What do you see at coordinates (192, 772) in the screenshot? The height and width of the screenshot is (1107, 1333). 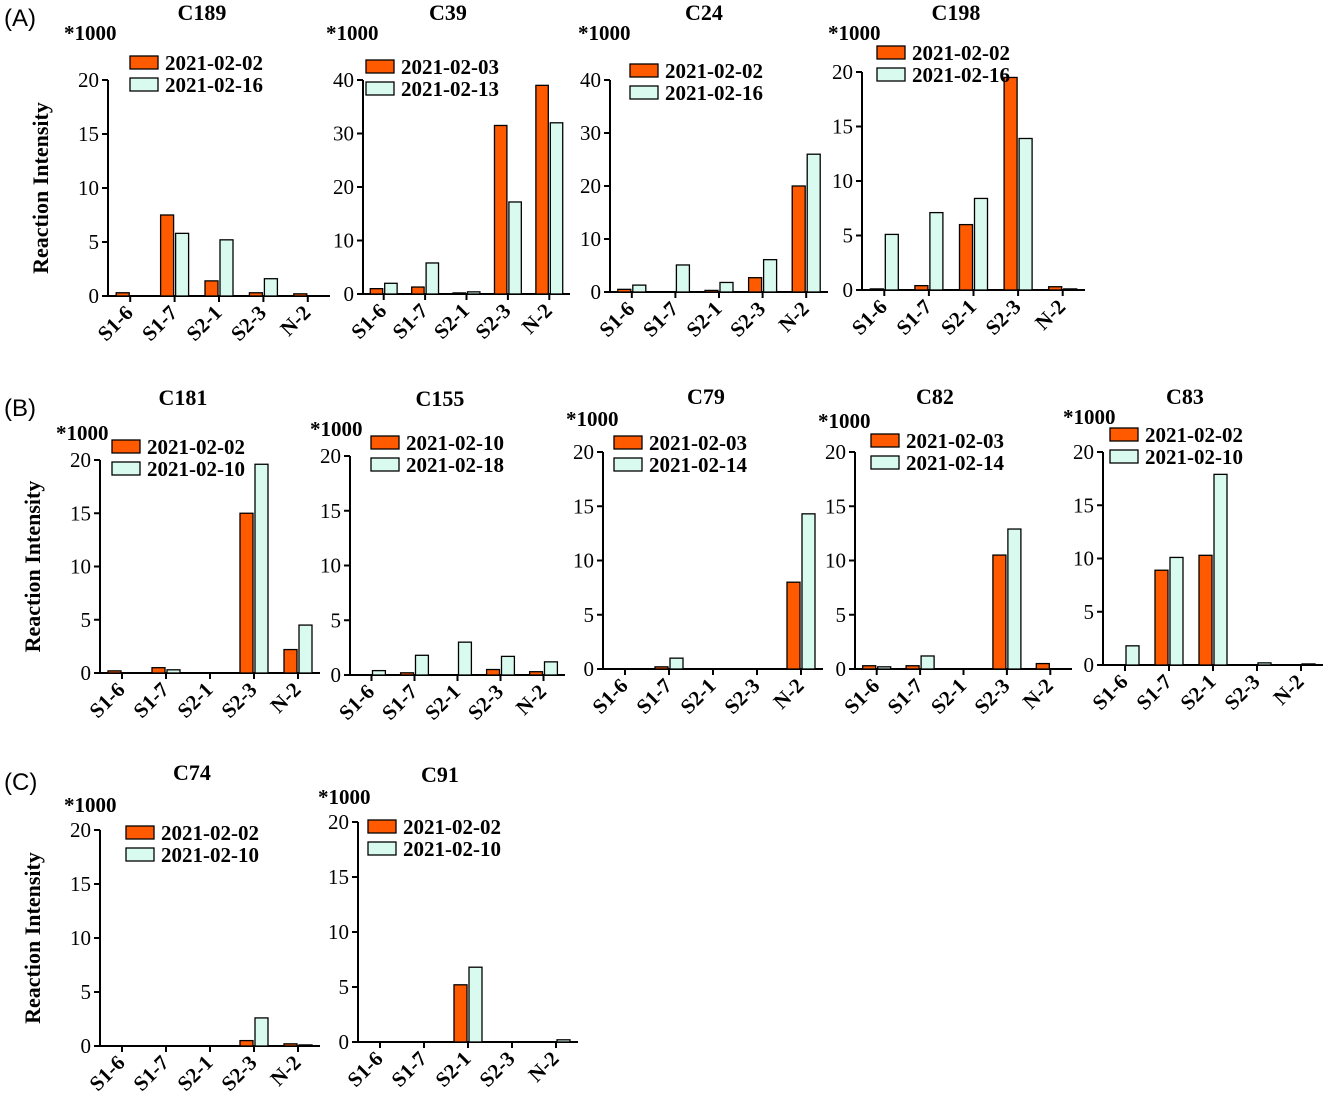 I see `chart-title: C74` at bounding box center [192, 772].